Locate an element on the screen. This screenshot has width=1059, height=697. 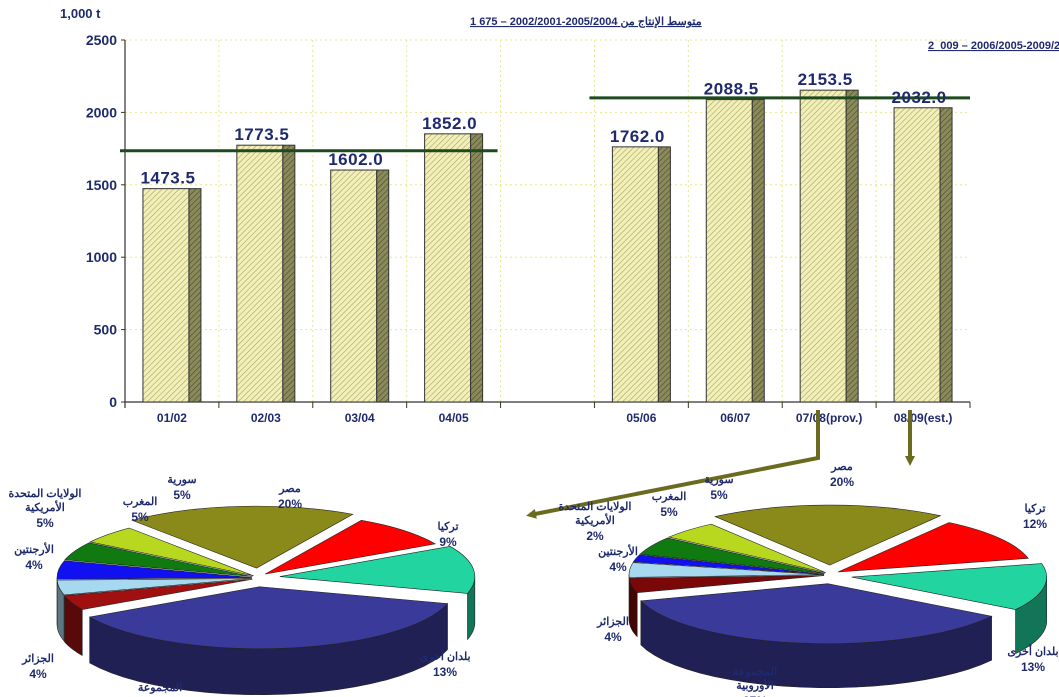
data-label: 2032.0 is located at coordinates (919, 97).